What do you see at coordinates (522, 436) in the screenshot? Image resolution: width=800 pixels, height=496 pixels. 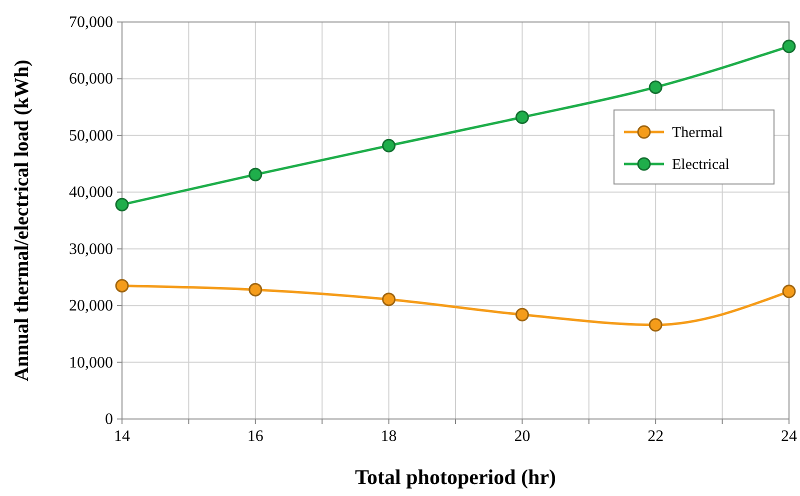 I see `x-tick-label: 20` at bounding box center [522, 436].